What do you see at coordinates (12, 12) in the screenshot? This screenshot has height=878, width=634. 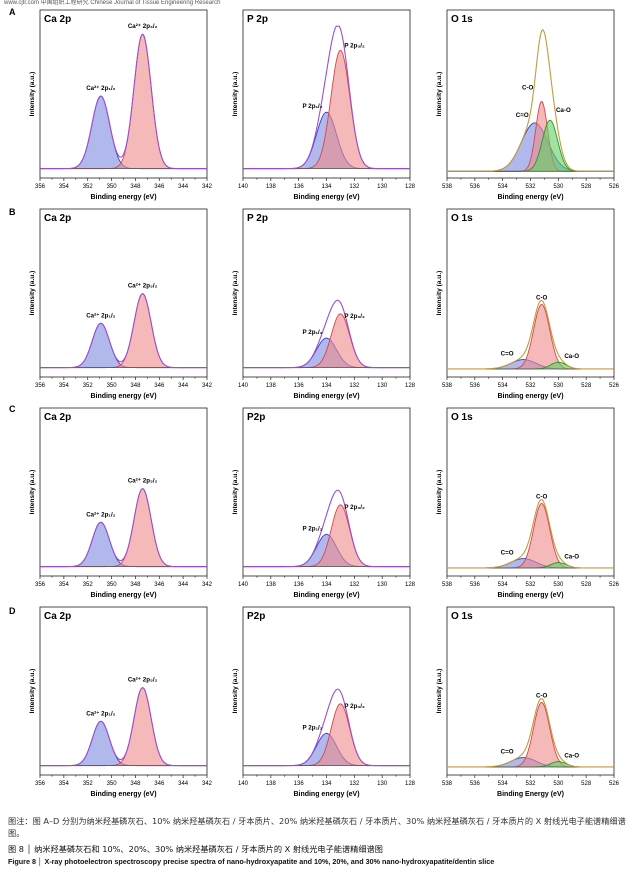 I see `panel-letter-a: A` at bounding box center [12, 12].